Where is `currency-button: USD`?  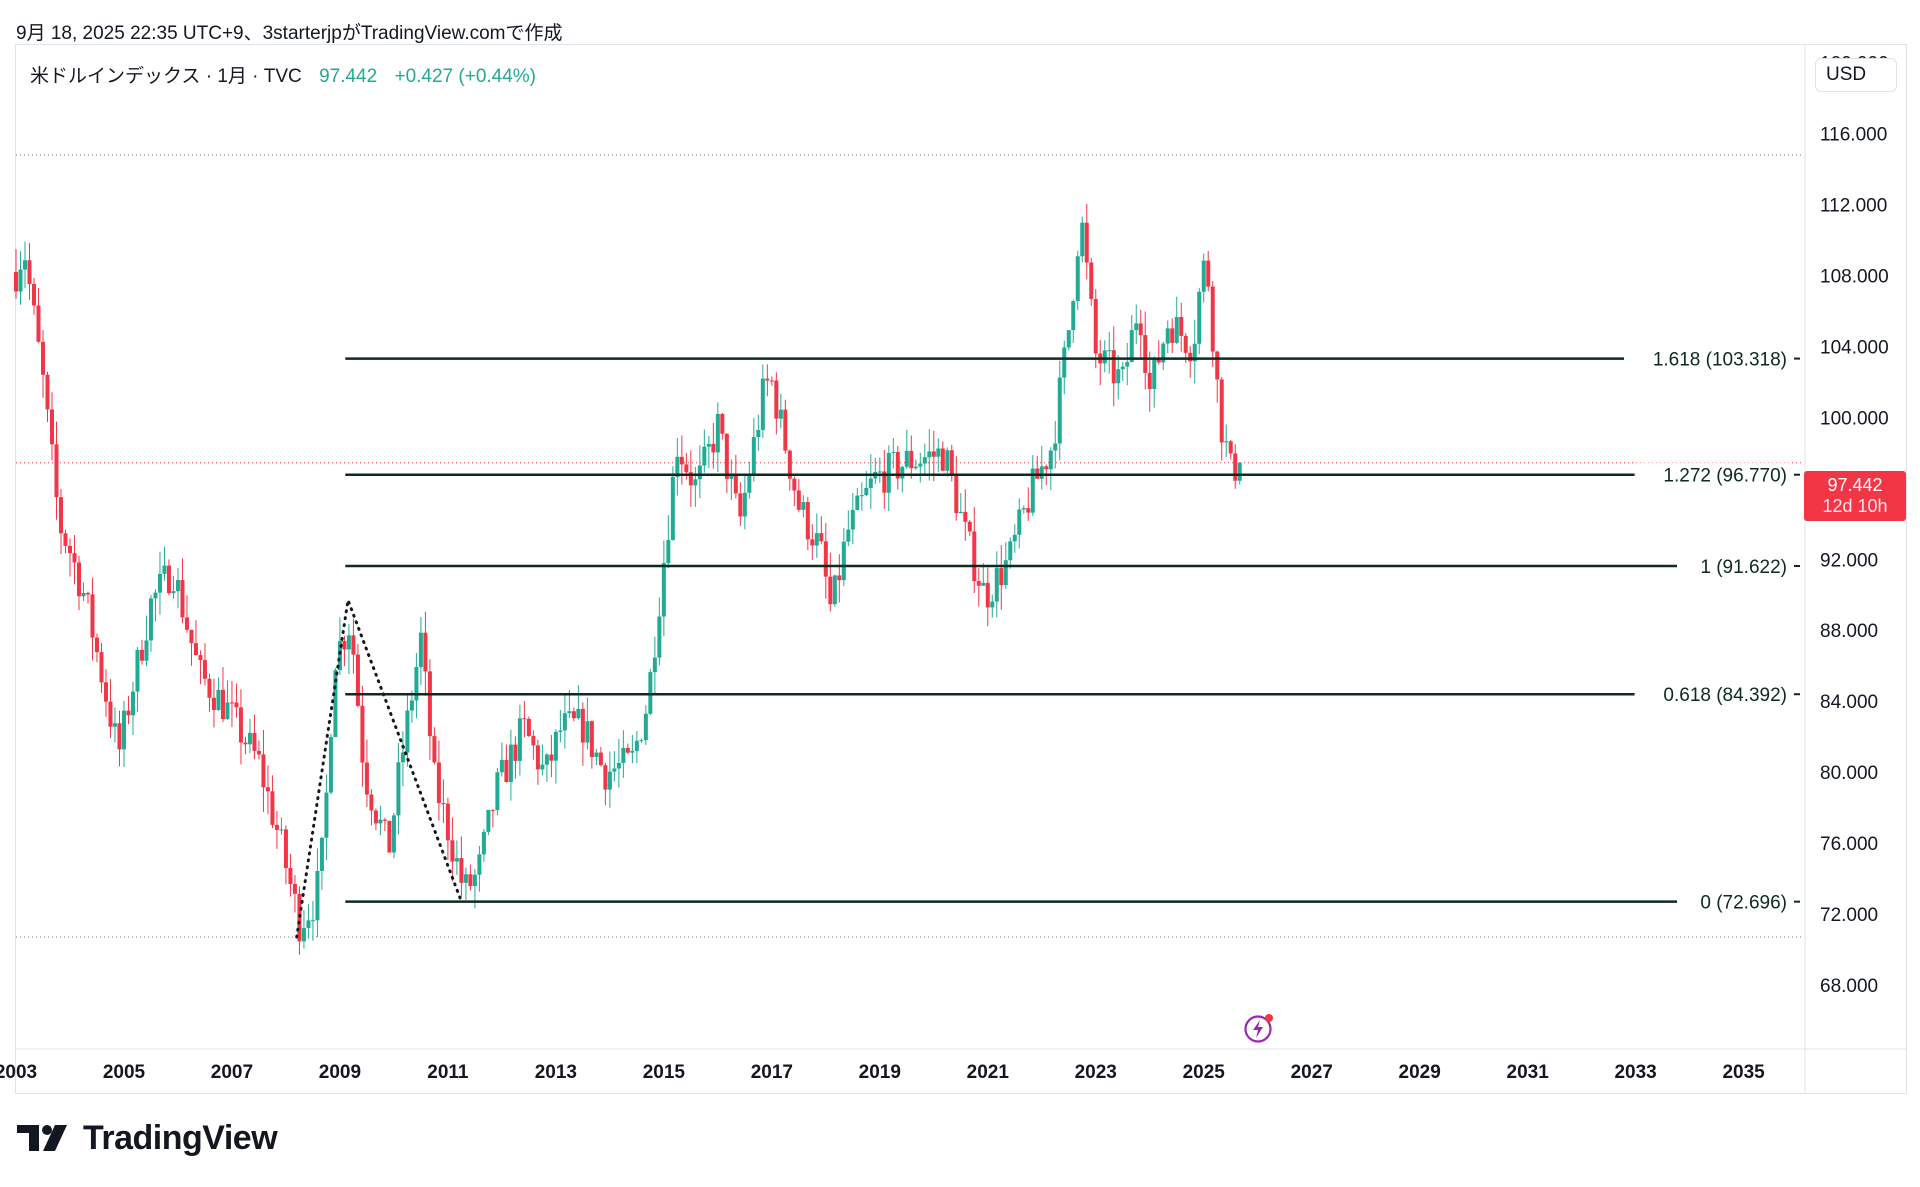 currency-button: USD is located at coordinates (1856, 75).